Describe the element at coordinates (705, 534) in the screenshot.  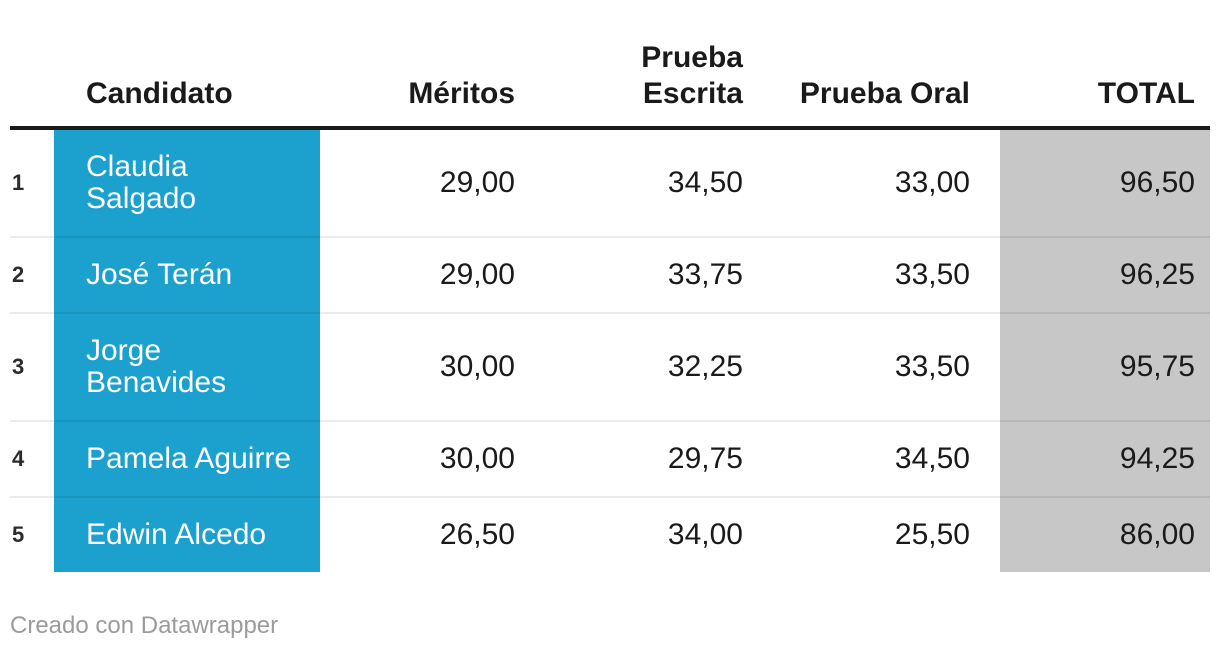
I see `prueba-escrita-cell: 34,00` at that location.